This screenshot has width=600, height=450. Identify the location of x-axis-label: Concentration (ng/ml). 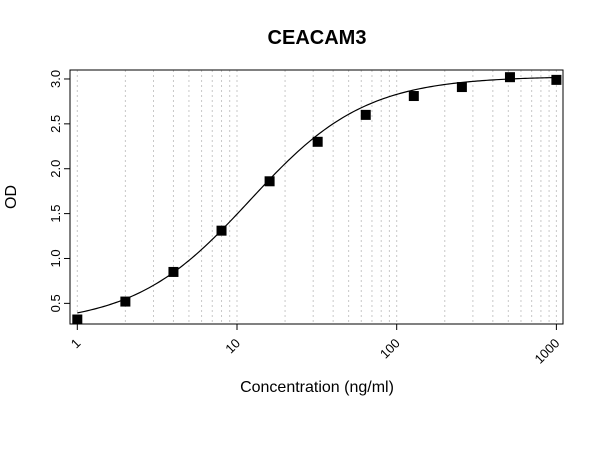
(317, 387).